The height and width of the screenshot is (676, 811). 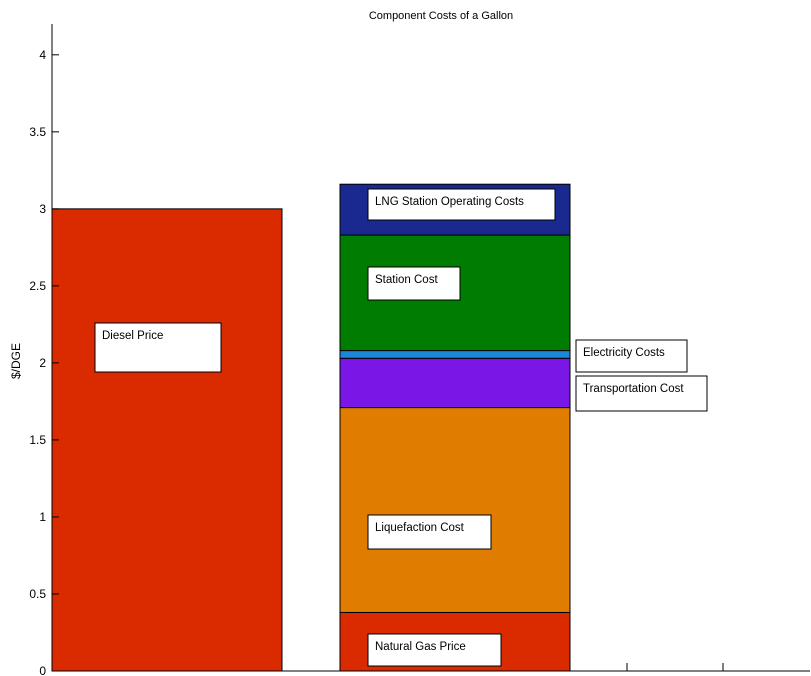 I want to click on y-tick-label: 4, so click(x=42, y=55).